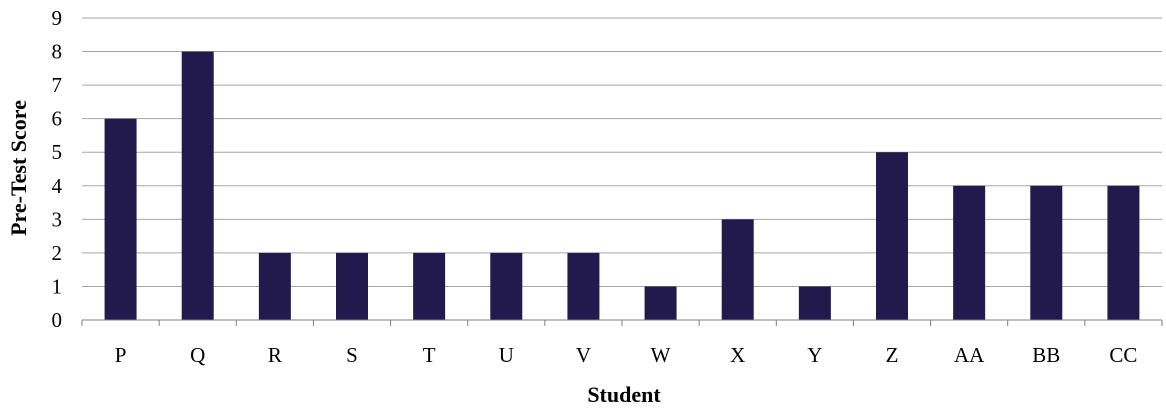  I want to click on bar-aa, so click(969, 252).